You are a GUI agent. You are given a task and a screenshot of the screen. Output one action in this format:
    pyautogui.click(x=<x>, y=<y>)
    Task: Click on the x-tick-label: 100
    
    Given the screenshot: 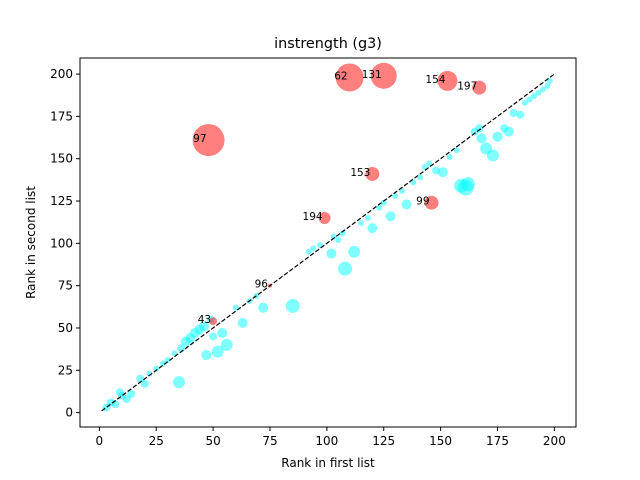 What is the action you would take?
    pyautogui.click(x=326, y=441)
    